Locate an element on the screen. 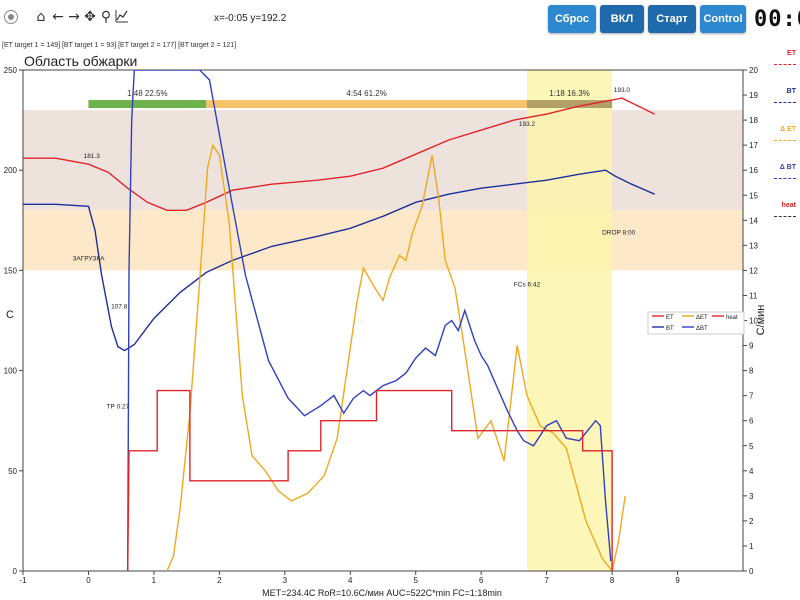 The height and width of the screenshot is (600, 800). x-tick-label: 1 is located at coordinates (154, 580).